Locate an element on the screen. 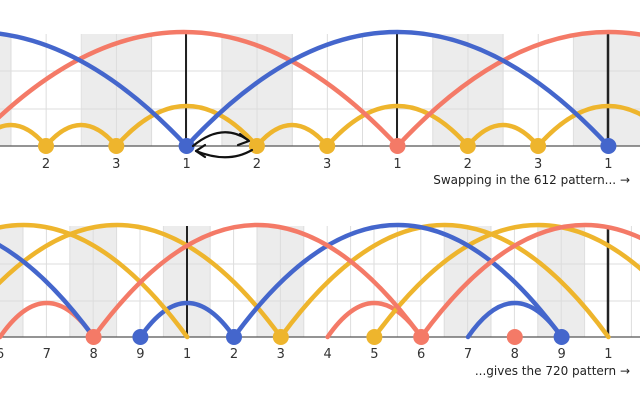 This screenshot has width=640, height=404. tick-label: 4 is located at coordinates (327, 354).